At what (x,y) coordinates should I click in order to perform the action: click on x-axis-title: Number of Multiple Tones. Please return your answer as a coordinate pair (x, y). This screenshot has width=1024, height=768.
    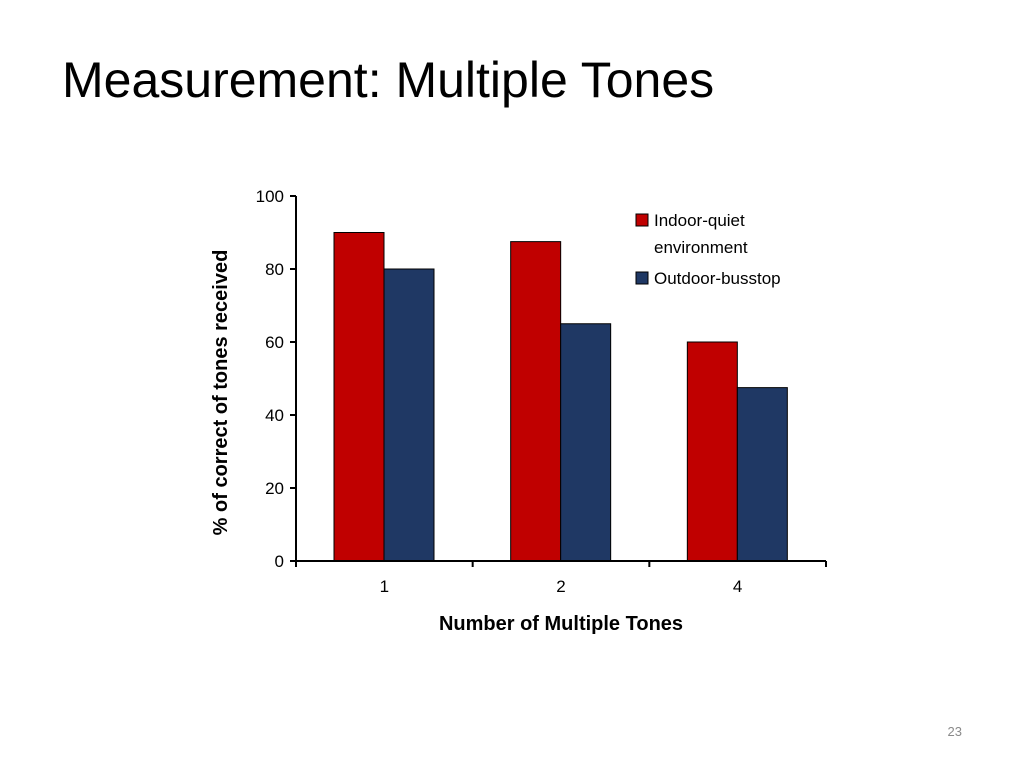
    Looking at the image, I should click on (561, 624).